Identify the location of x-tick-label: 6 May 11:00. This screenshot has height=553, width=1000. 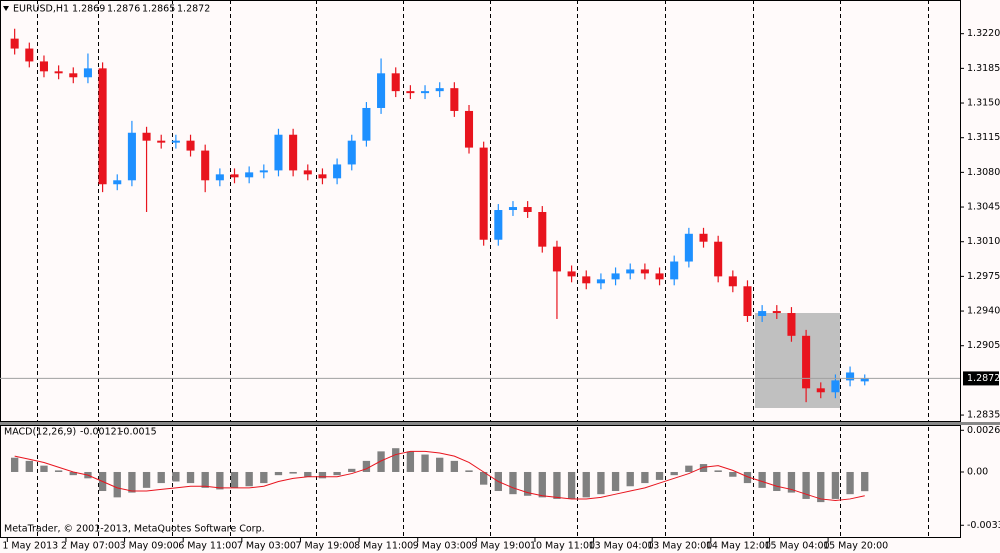
(207, 546).